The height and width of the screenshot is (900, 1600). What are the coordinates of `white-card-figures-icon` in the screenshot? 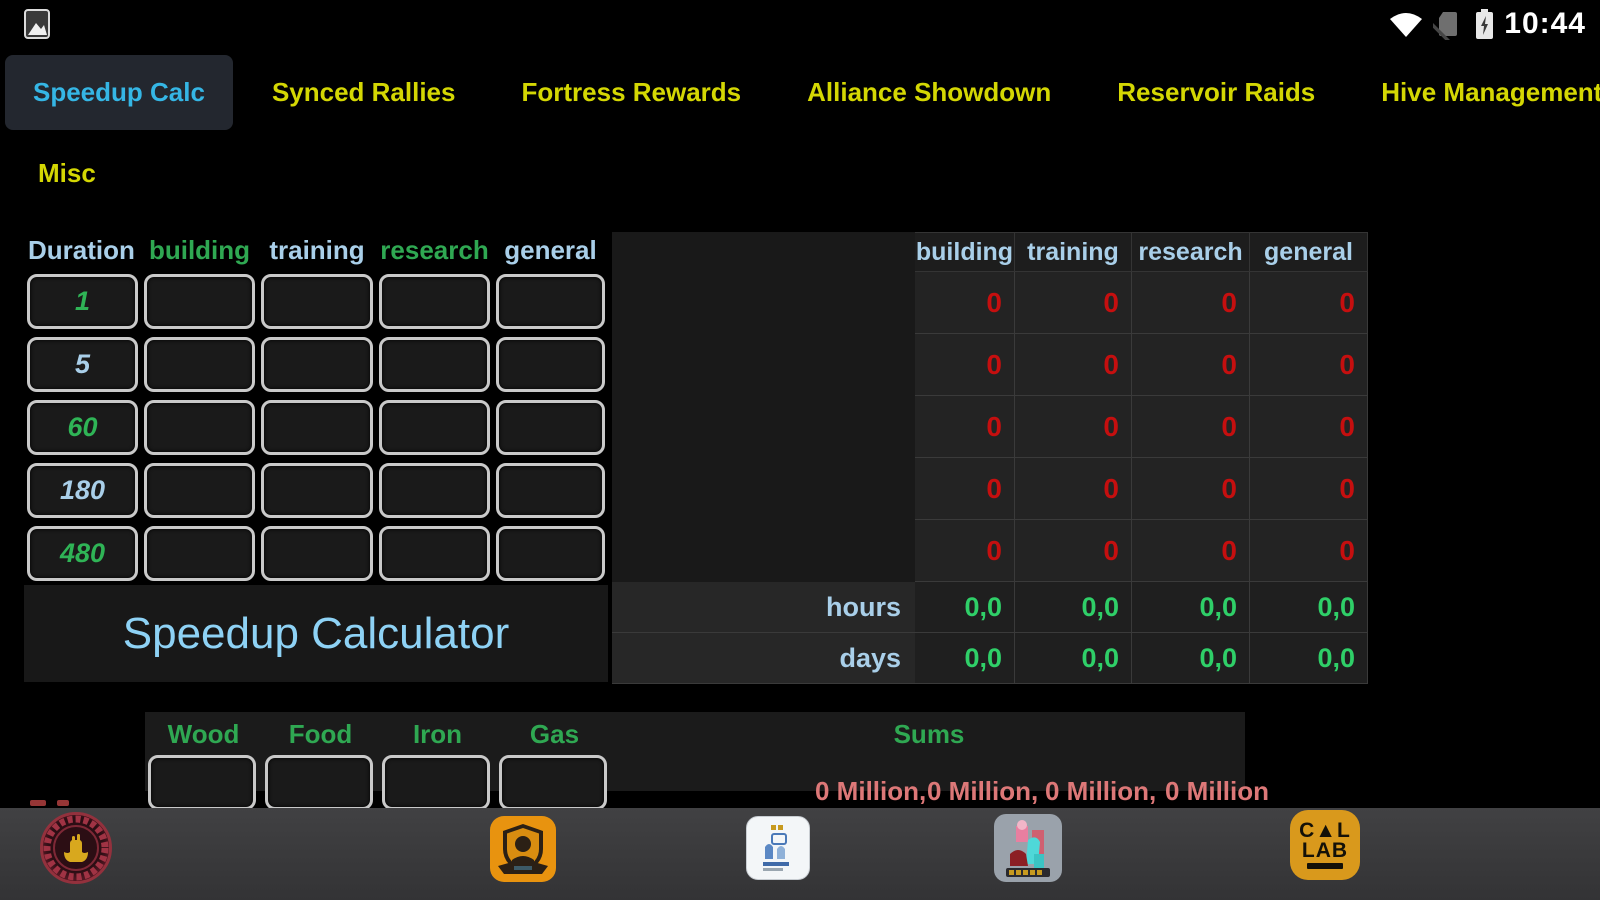 It's located at (778, 848).